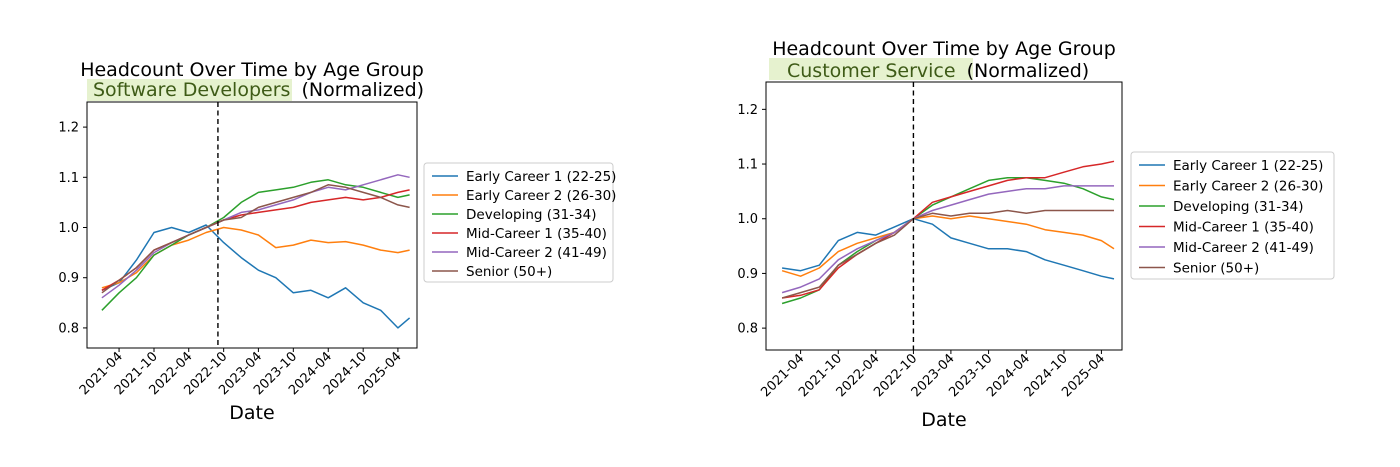 The width and height of the screenshot is (1400, 467). I want to click on subtitle-highlight: Customer Service, so click(871, 71).